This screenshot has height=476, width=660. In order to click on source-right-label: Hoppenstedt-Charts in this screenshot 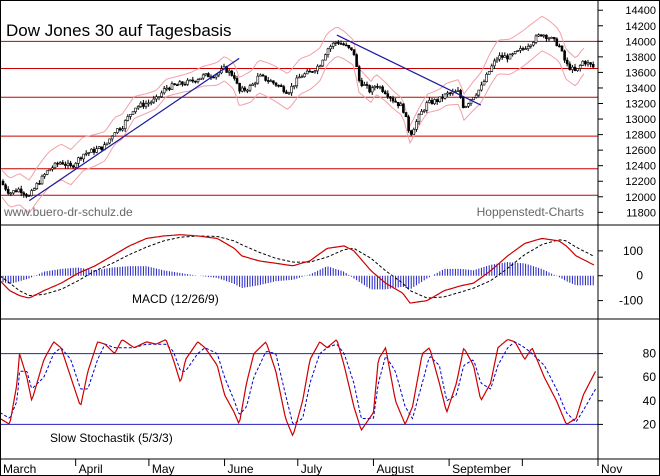, I will do `click(530, 212)`.